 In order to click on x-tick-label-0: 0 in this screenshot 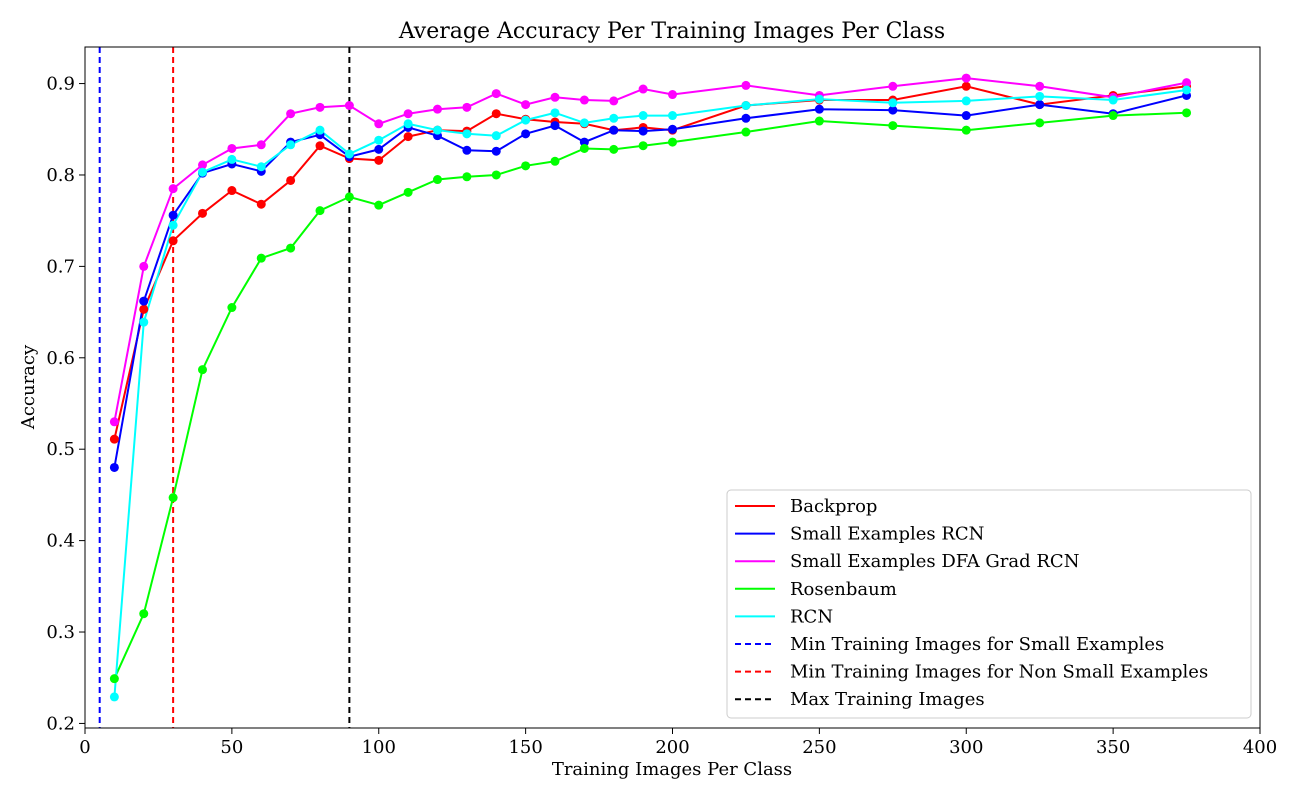, I will do `click(84, 747)`.